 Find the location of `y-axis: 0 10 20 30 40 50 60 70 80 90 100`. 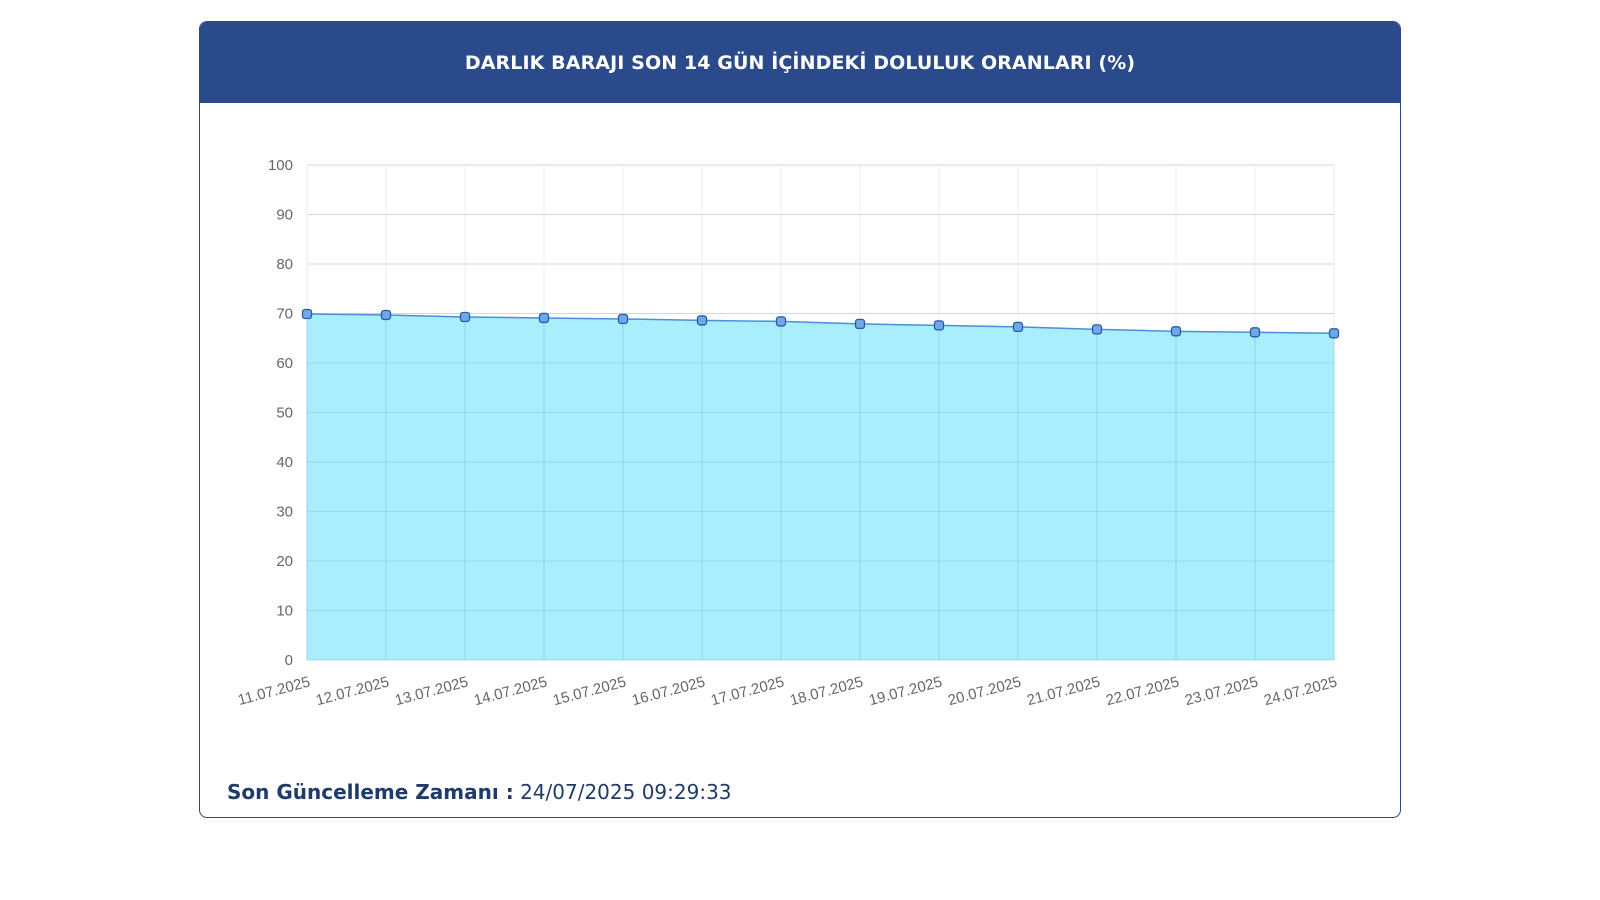

y-axis: 0 10 20 30 40 50 60 70 80 90 100 is located at coordinates (280, 413).